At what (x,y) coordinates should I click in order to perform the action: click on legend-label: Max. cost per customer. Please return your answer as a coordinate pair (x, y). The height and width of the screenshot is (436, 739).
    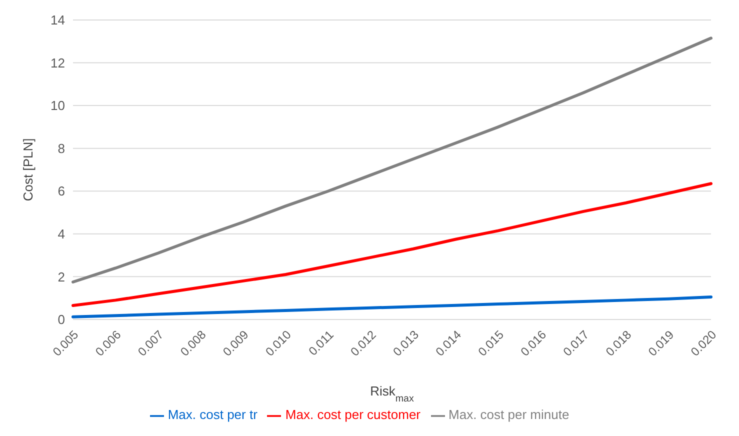
    Looking at the image, I should click on (353, 414).